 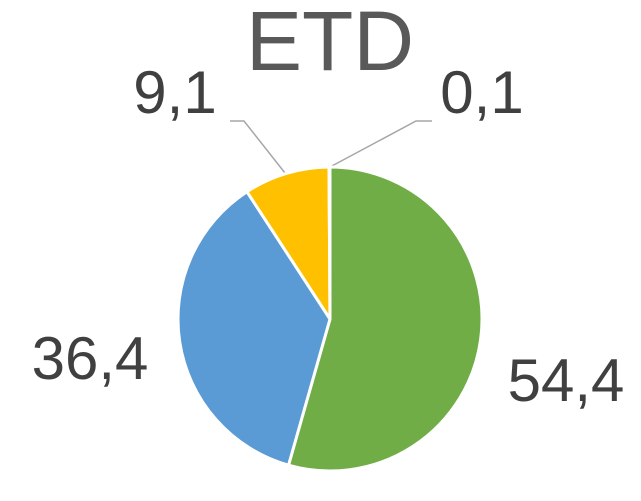 I want to click on chart-title: ETD, so click(x=330, y=44).